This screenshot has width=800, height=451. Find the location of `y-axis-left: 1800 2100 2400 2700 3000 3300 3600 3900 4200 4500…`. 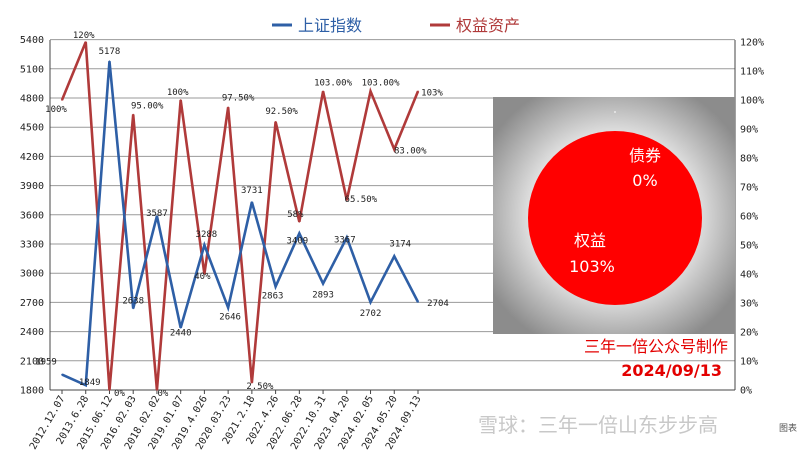

y-axis-left: 1800 2100 2400 2700 3000 3300 3600 3900 4200 4500… is located at coordinates (32, 215).